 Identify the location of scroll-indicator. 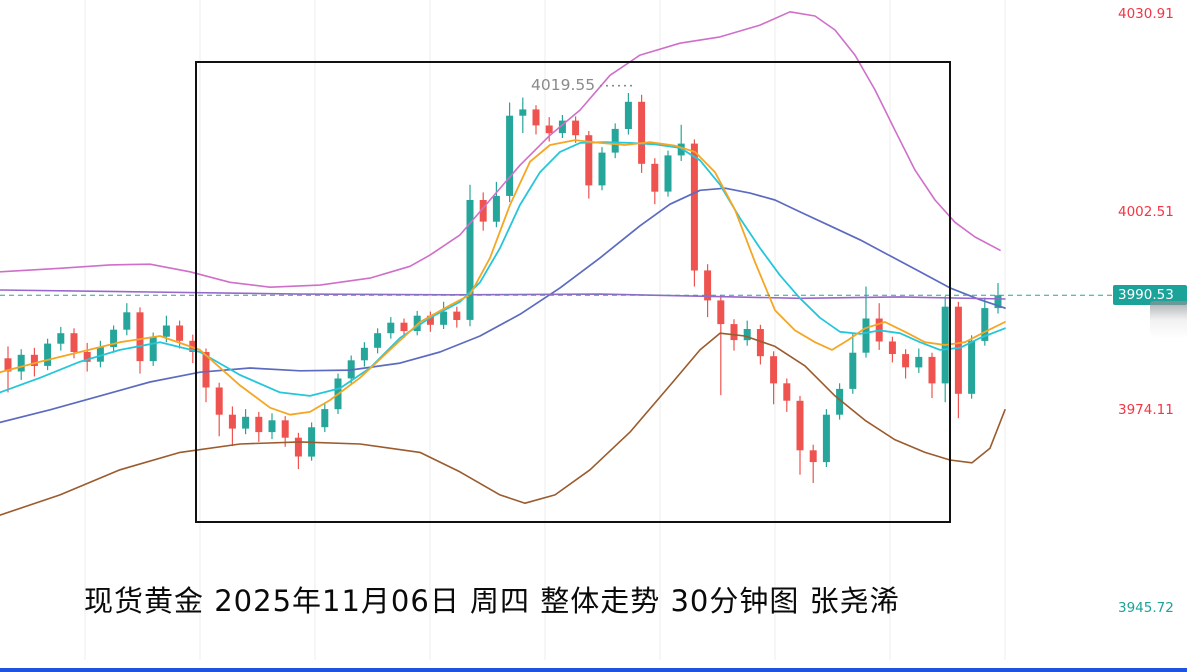
(1168, 320).